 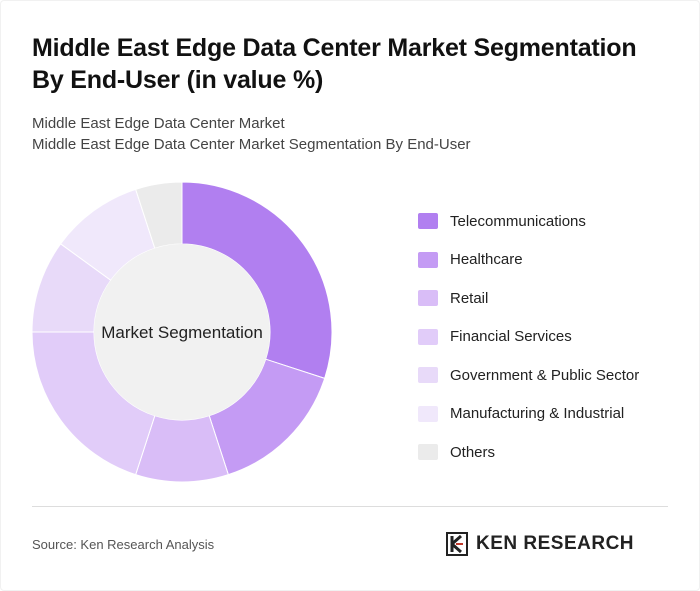 What do you see at coordinates (158, 123) in the screenshot?
I see `subtitle-line-1: Middle East Edge Data Center Market` at bounding box center [158, 123].